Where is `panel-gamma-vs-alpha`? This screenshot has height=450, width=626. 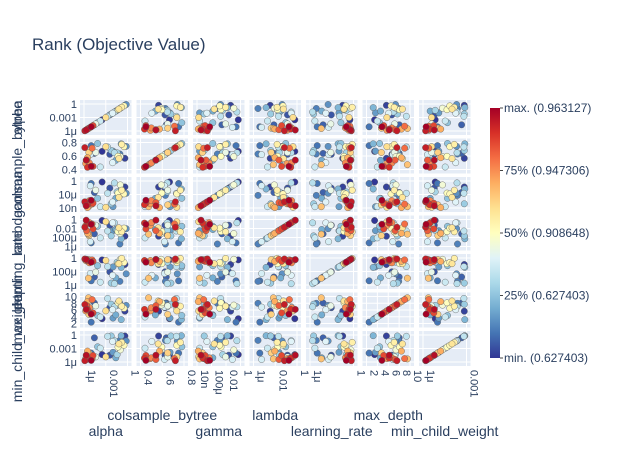 panel-gamma-vs-alpha is located at coordinates (106, 194).